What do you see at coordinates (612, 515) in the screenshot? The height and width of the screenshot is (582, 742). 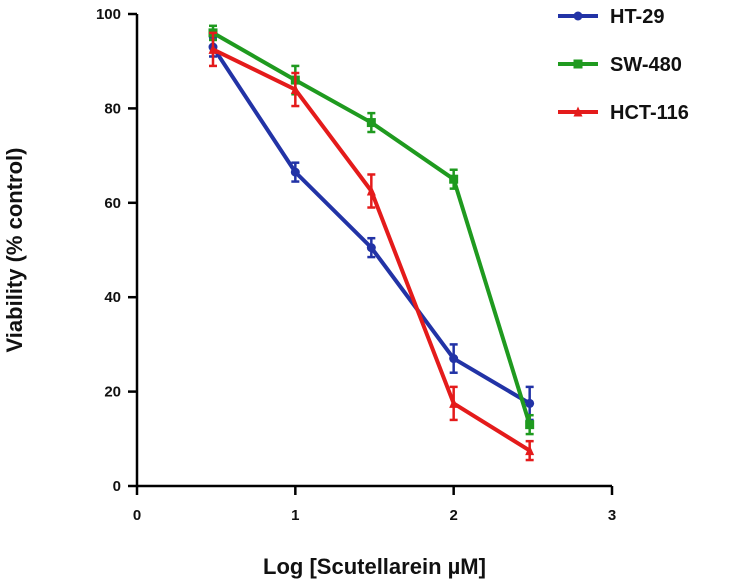 I see `x-tick-label: 3` at bounding box center [612, 515].